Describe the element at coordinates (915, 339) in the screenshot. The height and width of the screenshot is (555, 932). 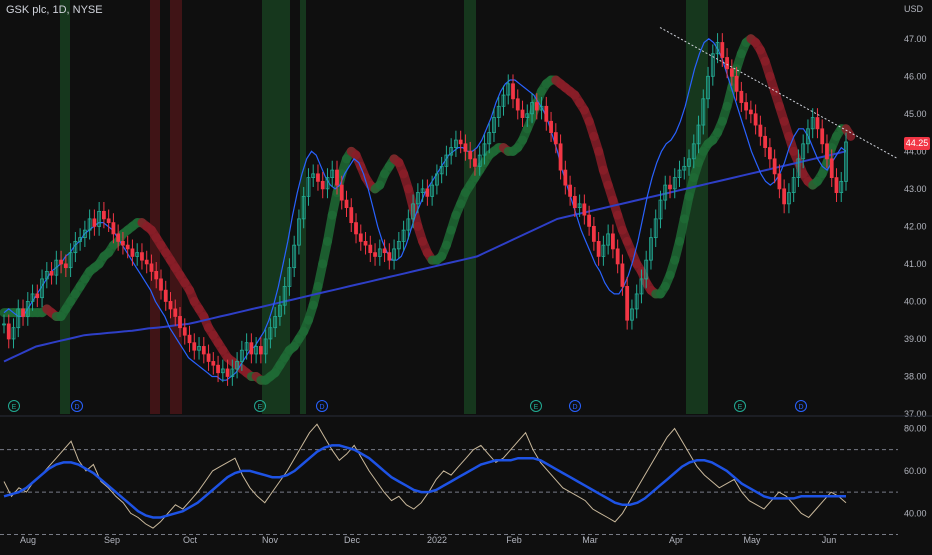
I see `price-axis-label: 39.00` at that location.